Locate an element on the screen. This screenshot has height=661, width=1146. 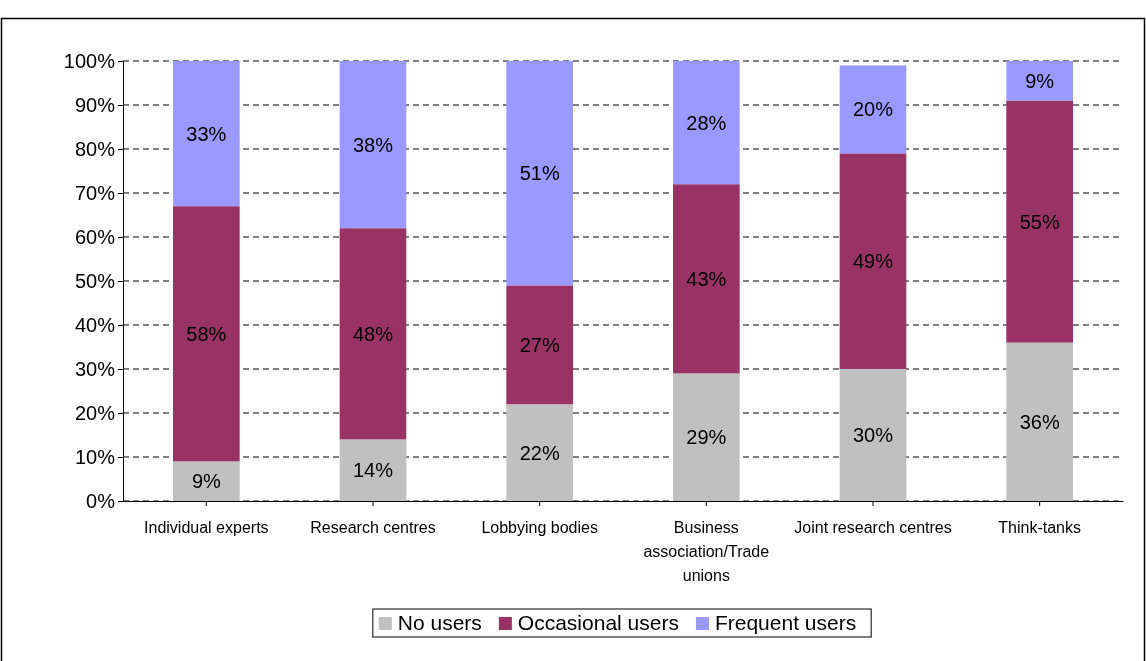
y-tick-label: 80% is located at coordinates (95, 148).